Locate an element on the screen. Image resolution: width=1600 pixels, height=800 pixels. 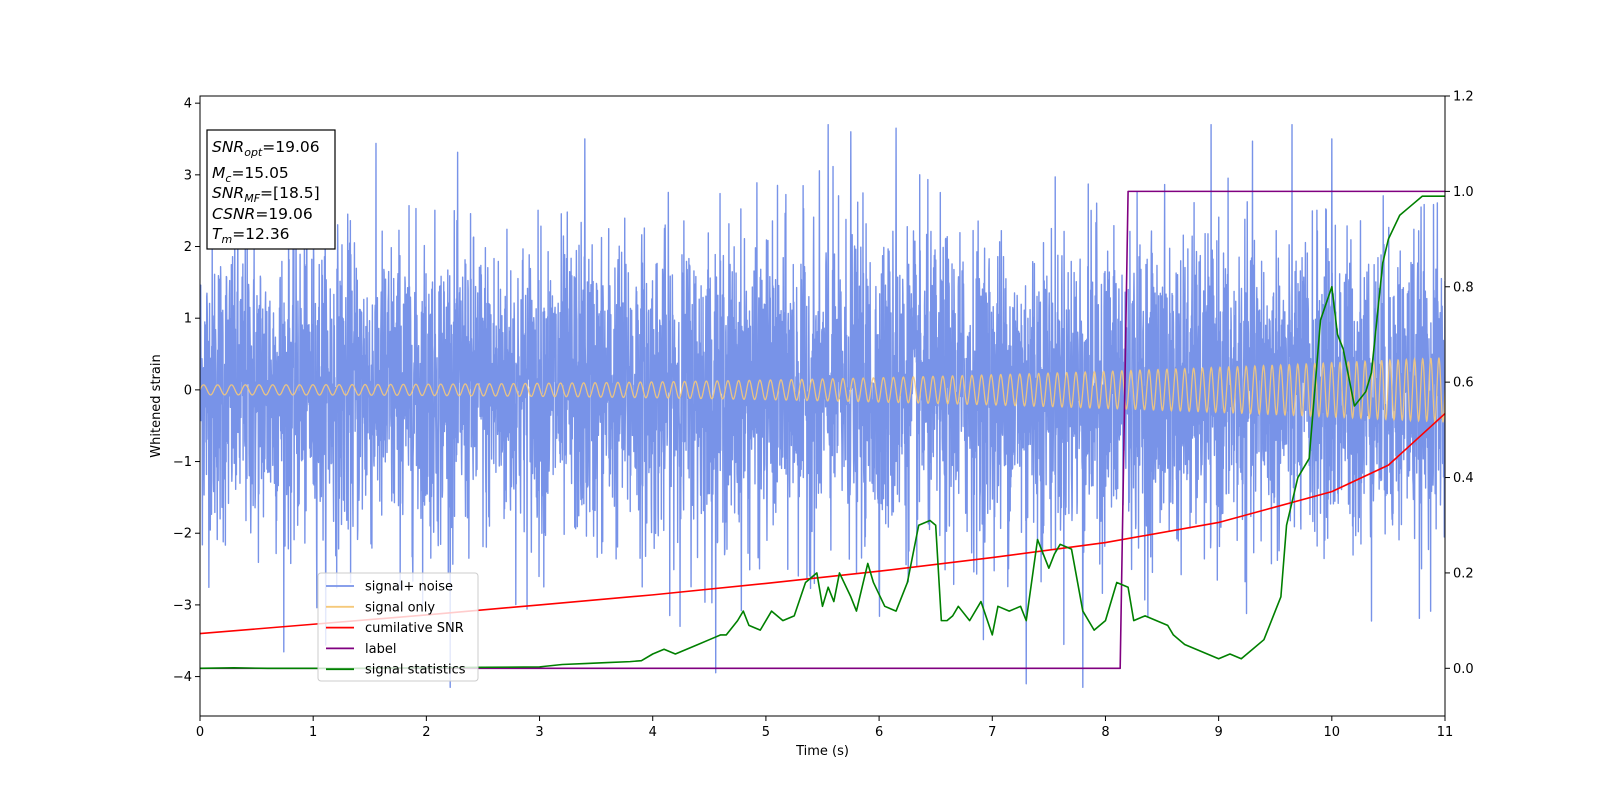
x-tick-label: 0 is located at coordinates (200, 732).